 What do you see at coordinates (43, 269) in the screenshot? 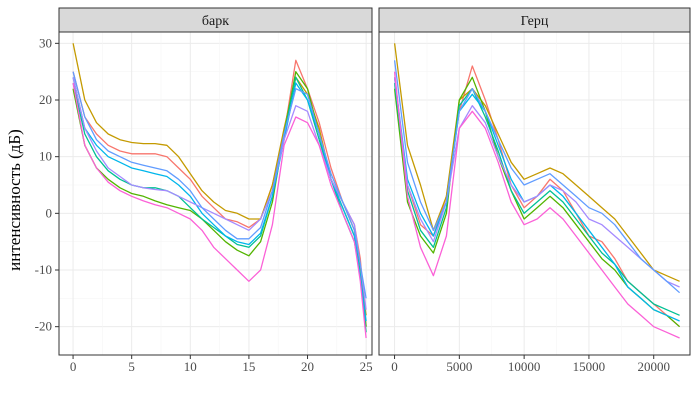
I see `y-tick-label: -10` at bounding box center [43, 269].